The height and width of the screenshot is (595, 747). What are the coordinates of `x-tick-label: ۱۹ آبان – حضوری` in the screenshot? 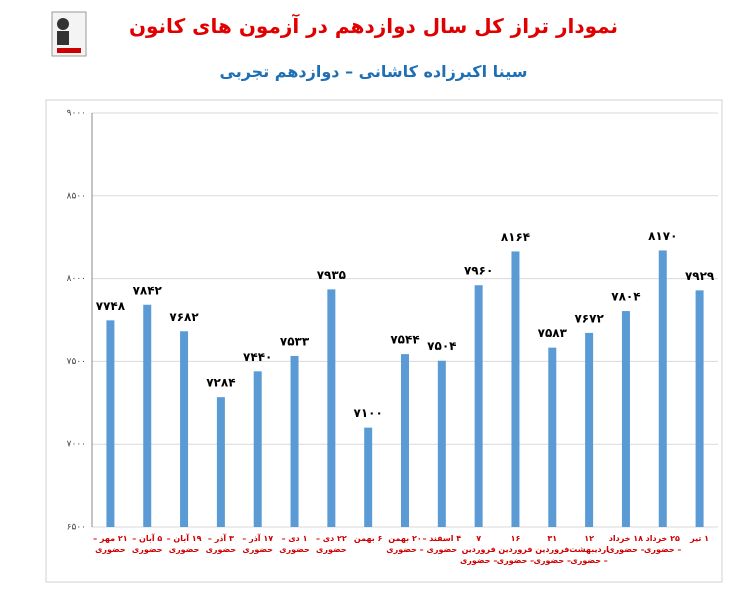 It's located at (184, 544).